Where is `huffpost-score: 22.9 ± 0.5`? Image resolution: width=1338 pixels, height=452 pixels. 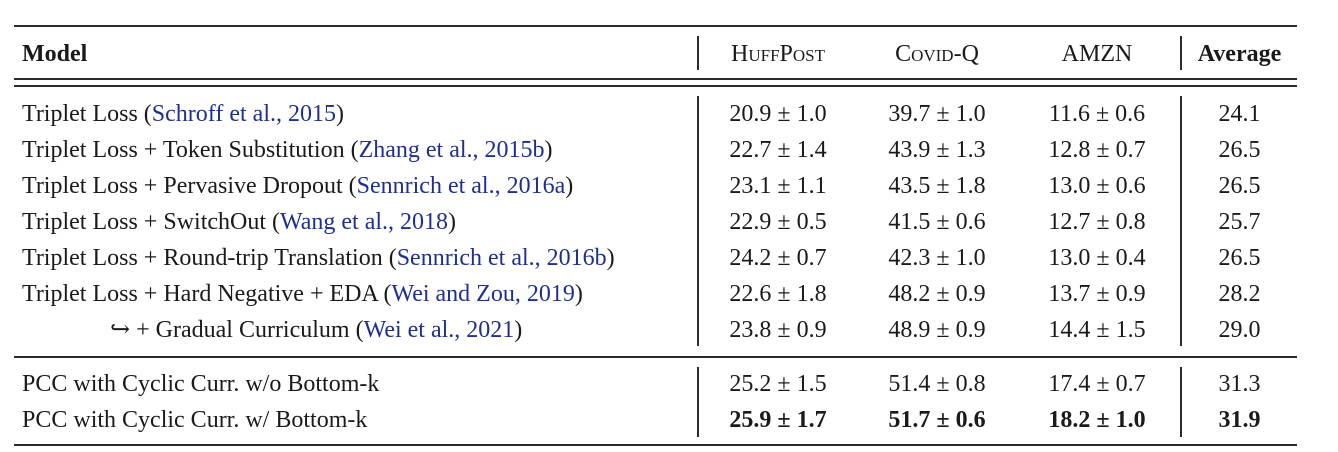 huffpost-score: 22.9 ± 0.5 is located at coordinates (778, 222).